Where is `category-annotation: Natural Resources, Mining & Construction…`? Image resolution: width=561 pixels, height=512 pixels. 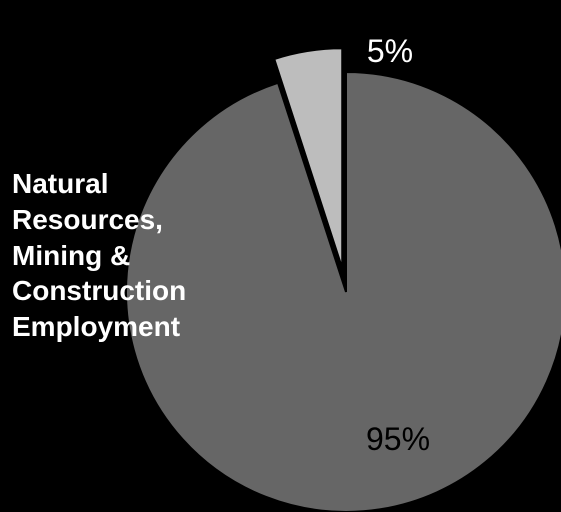 category-annotation: Natural Resources, Mining & Construction… is located at coordinates (122, 255).